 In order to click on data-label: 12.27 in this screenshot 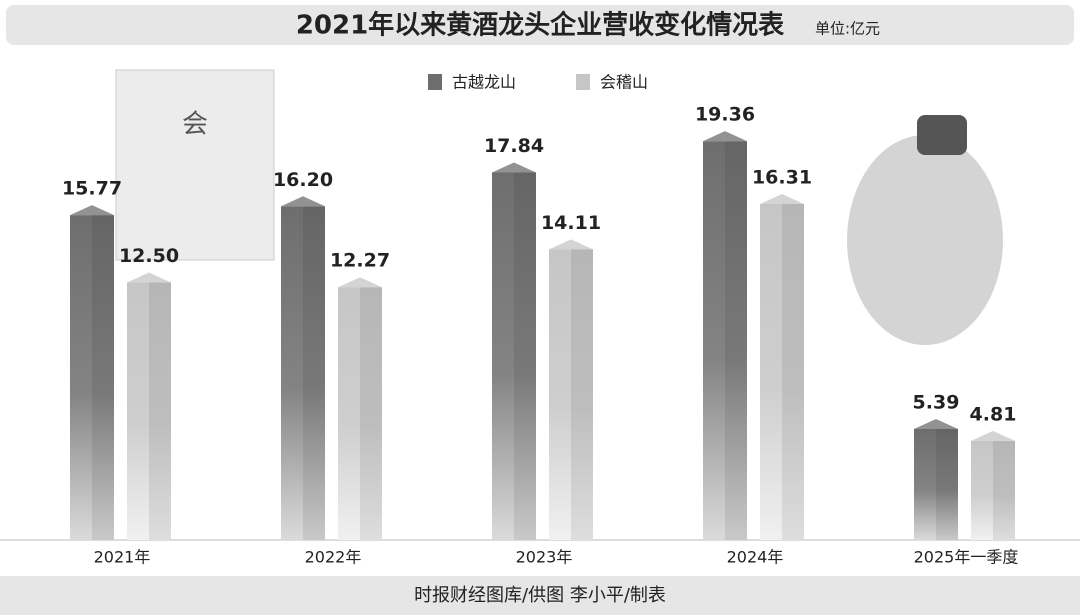, I will do `click(360, 261)`.